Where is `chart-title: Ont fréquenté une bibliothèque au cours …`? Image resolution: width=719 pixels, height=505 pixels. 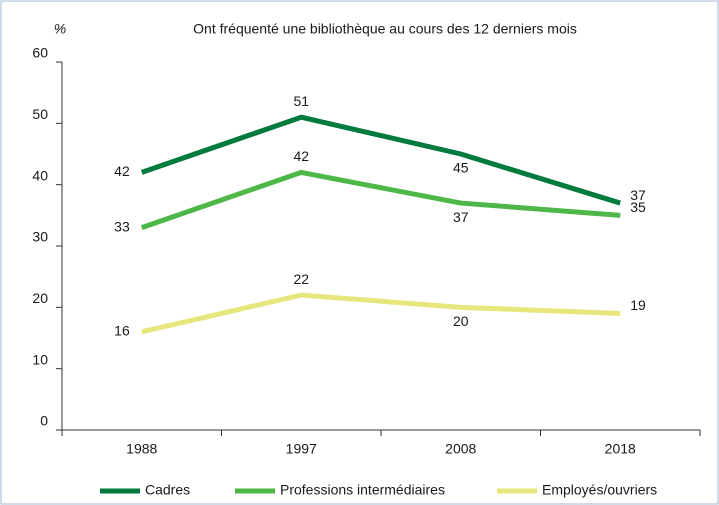 chart-title: Ont fréquenté une bibliothèque au cours … is located at coordinates (385, 29).